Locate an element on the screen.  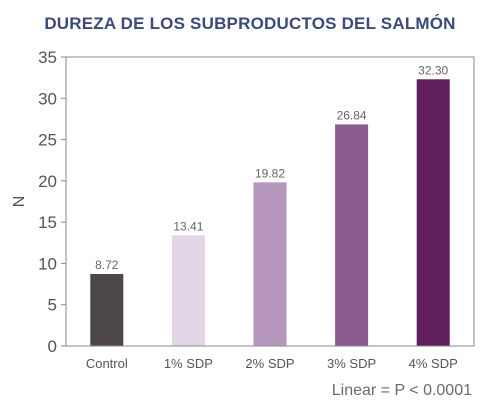
x-tick-label: 1% SDP is located at coordinates (188, 363).